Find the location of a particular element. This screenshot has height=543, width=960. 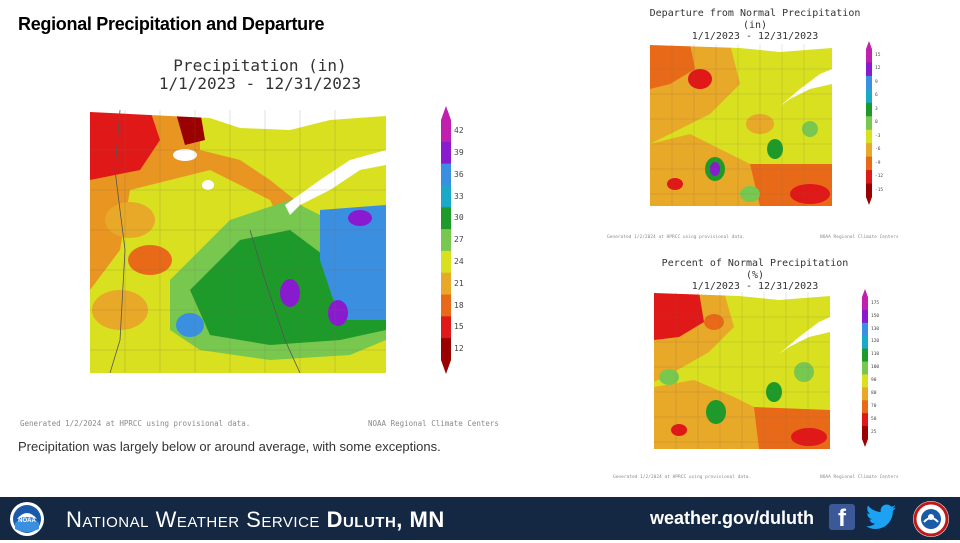

colorbar-label: 18 is located at coordinates (459, 305).